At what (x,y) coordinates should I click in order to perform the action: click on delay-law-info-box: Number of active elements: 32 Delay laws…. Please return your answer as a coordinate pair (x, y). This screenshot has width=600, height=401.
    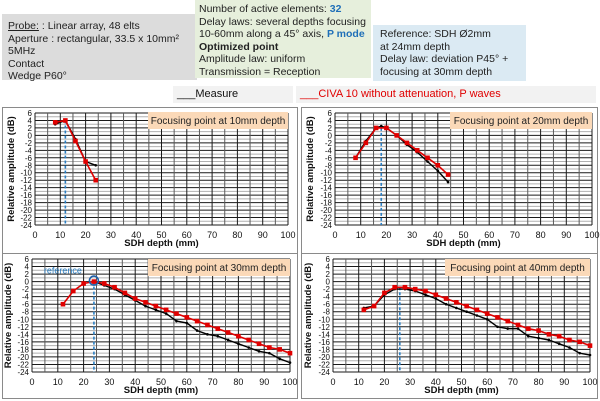
    Looking at the image, I should click on (283, 39).